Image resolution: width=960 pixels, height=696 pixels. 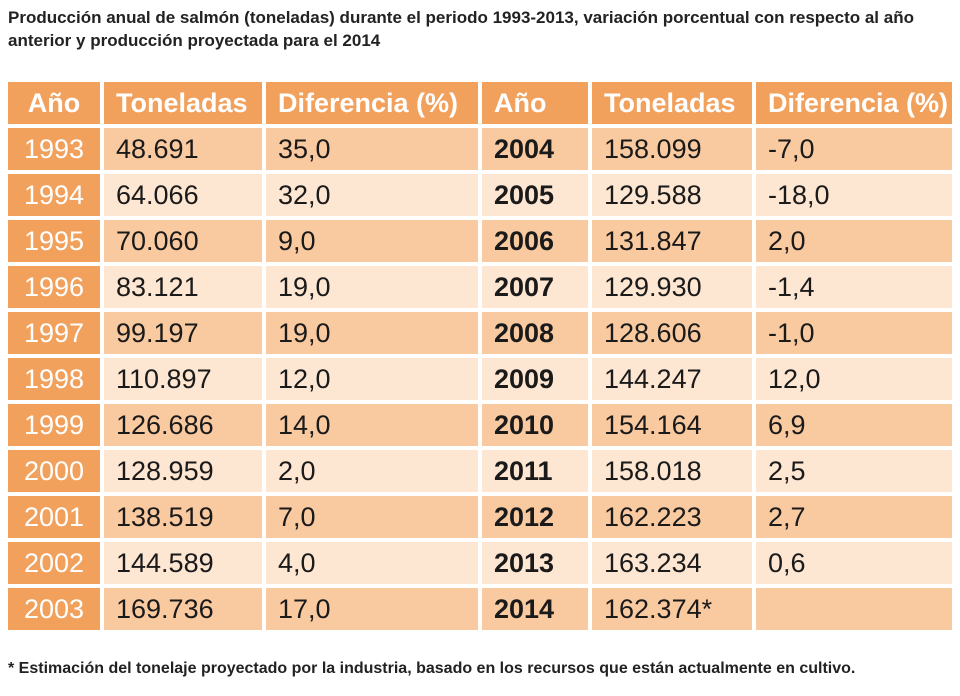 I want to click on year-cell: 2007, so click(x=535, y=287).